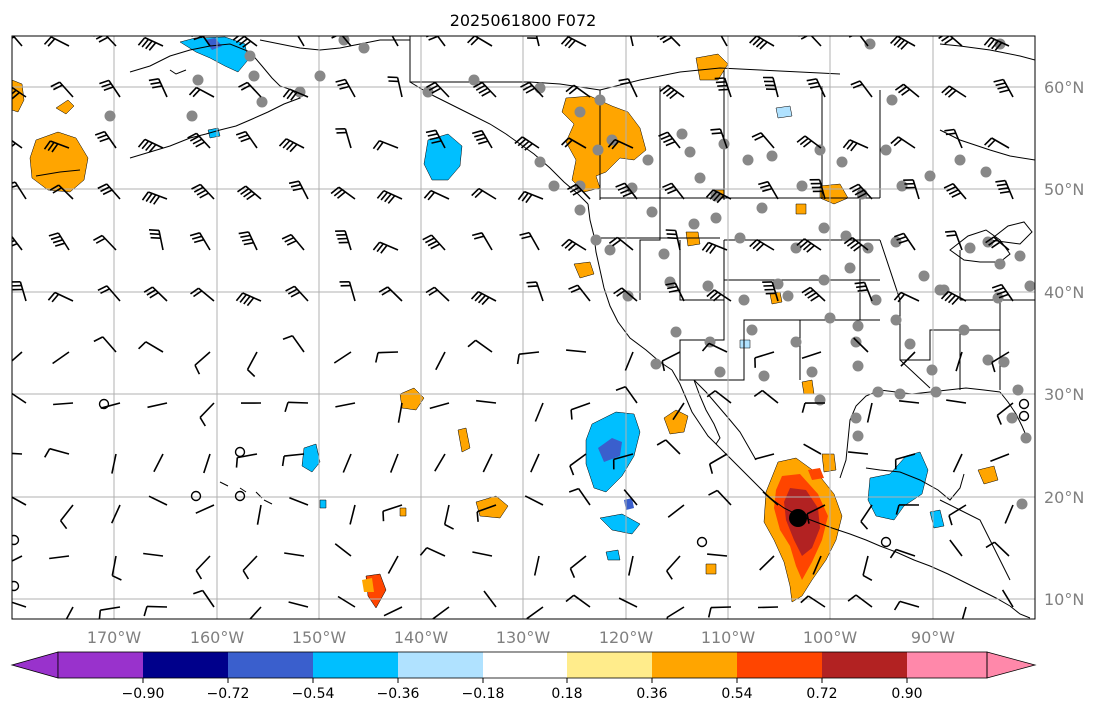 The width and height of the screenshot is (1105, 712). What do you see at coordinates (736, 694) in the screenshot?
I see `colorbar-label: 0.54` at bounding box center [736, 694].